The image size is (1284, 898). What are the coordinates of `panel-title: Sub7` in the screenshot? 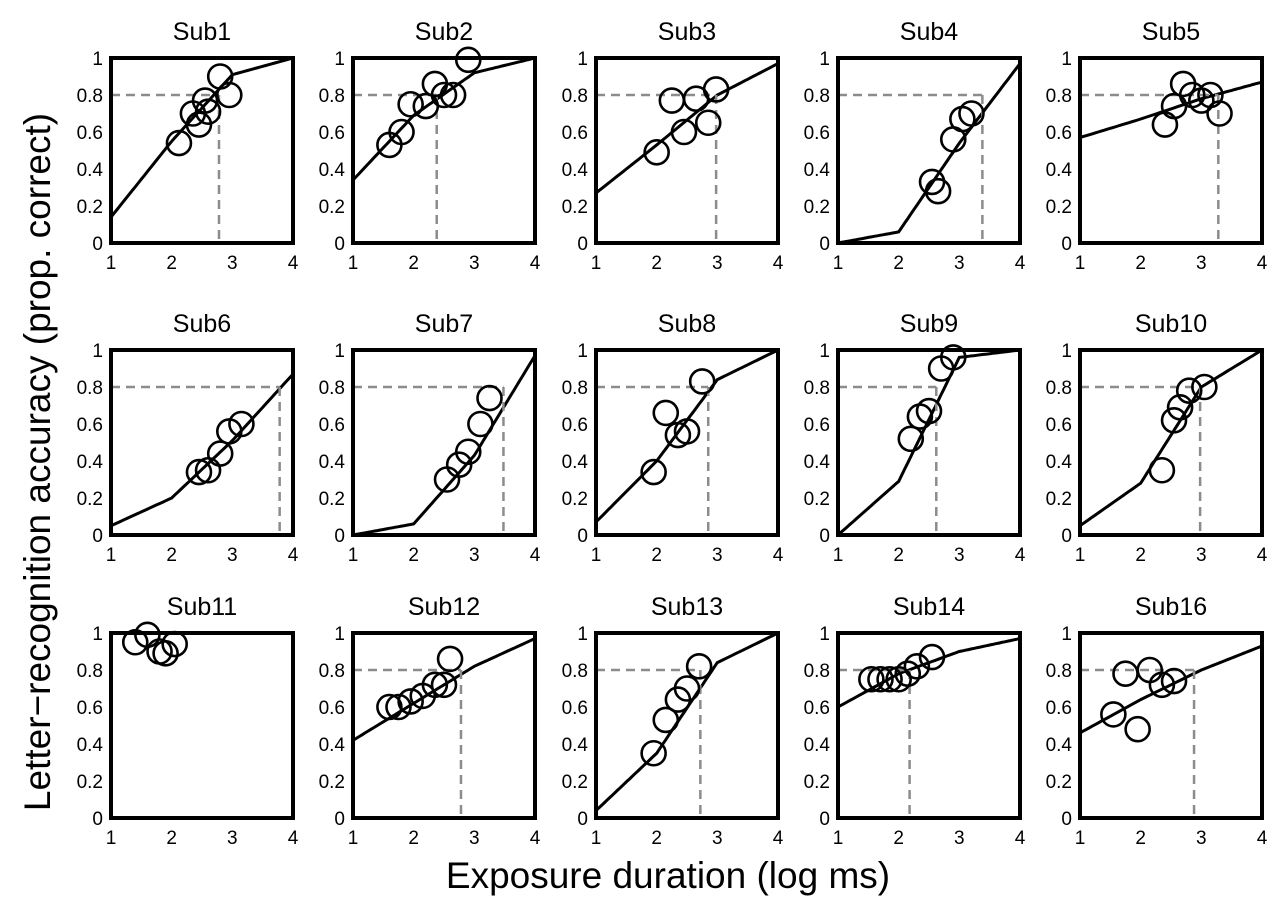 It's located at (444, 324).